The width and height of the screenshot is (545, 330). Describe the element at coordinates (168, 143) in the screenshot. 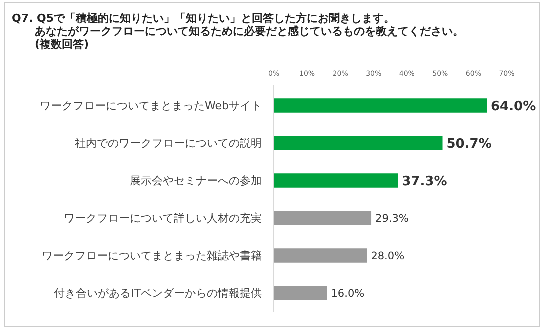

I see `y-tick-label: 社内でのワークフローについての説明` at that location.